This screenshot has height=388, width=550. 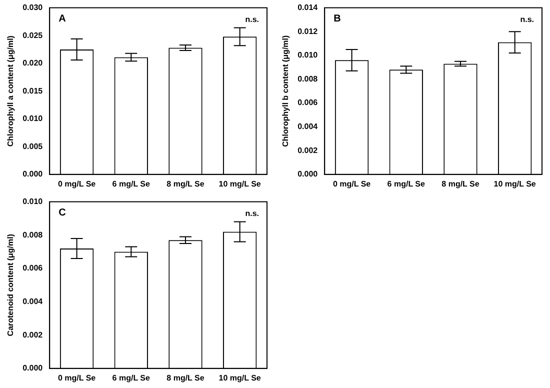 I want to click on y-tick-label: 0.025, so click(x=33, y=35).